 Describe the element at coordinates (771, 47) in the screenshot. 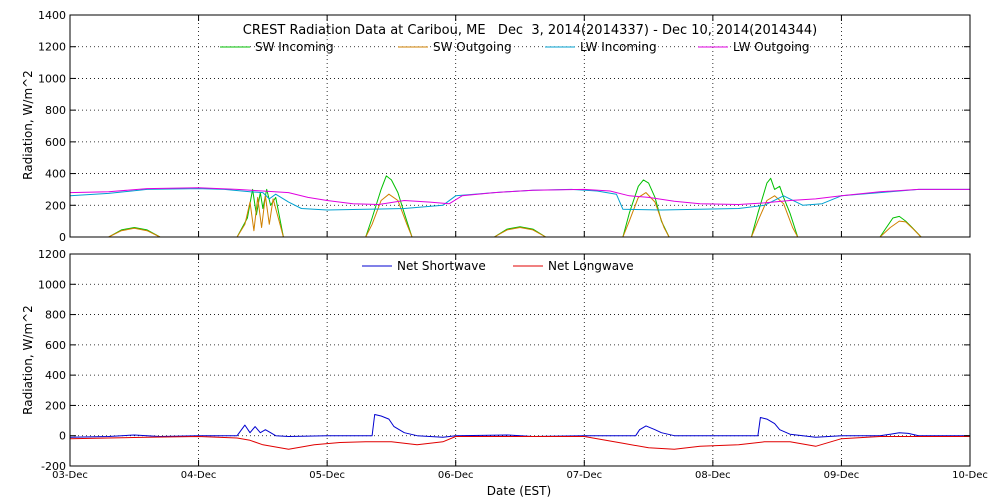

I see `legend-label-lw-outgoing: LW Outgoing` at that location.